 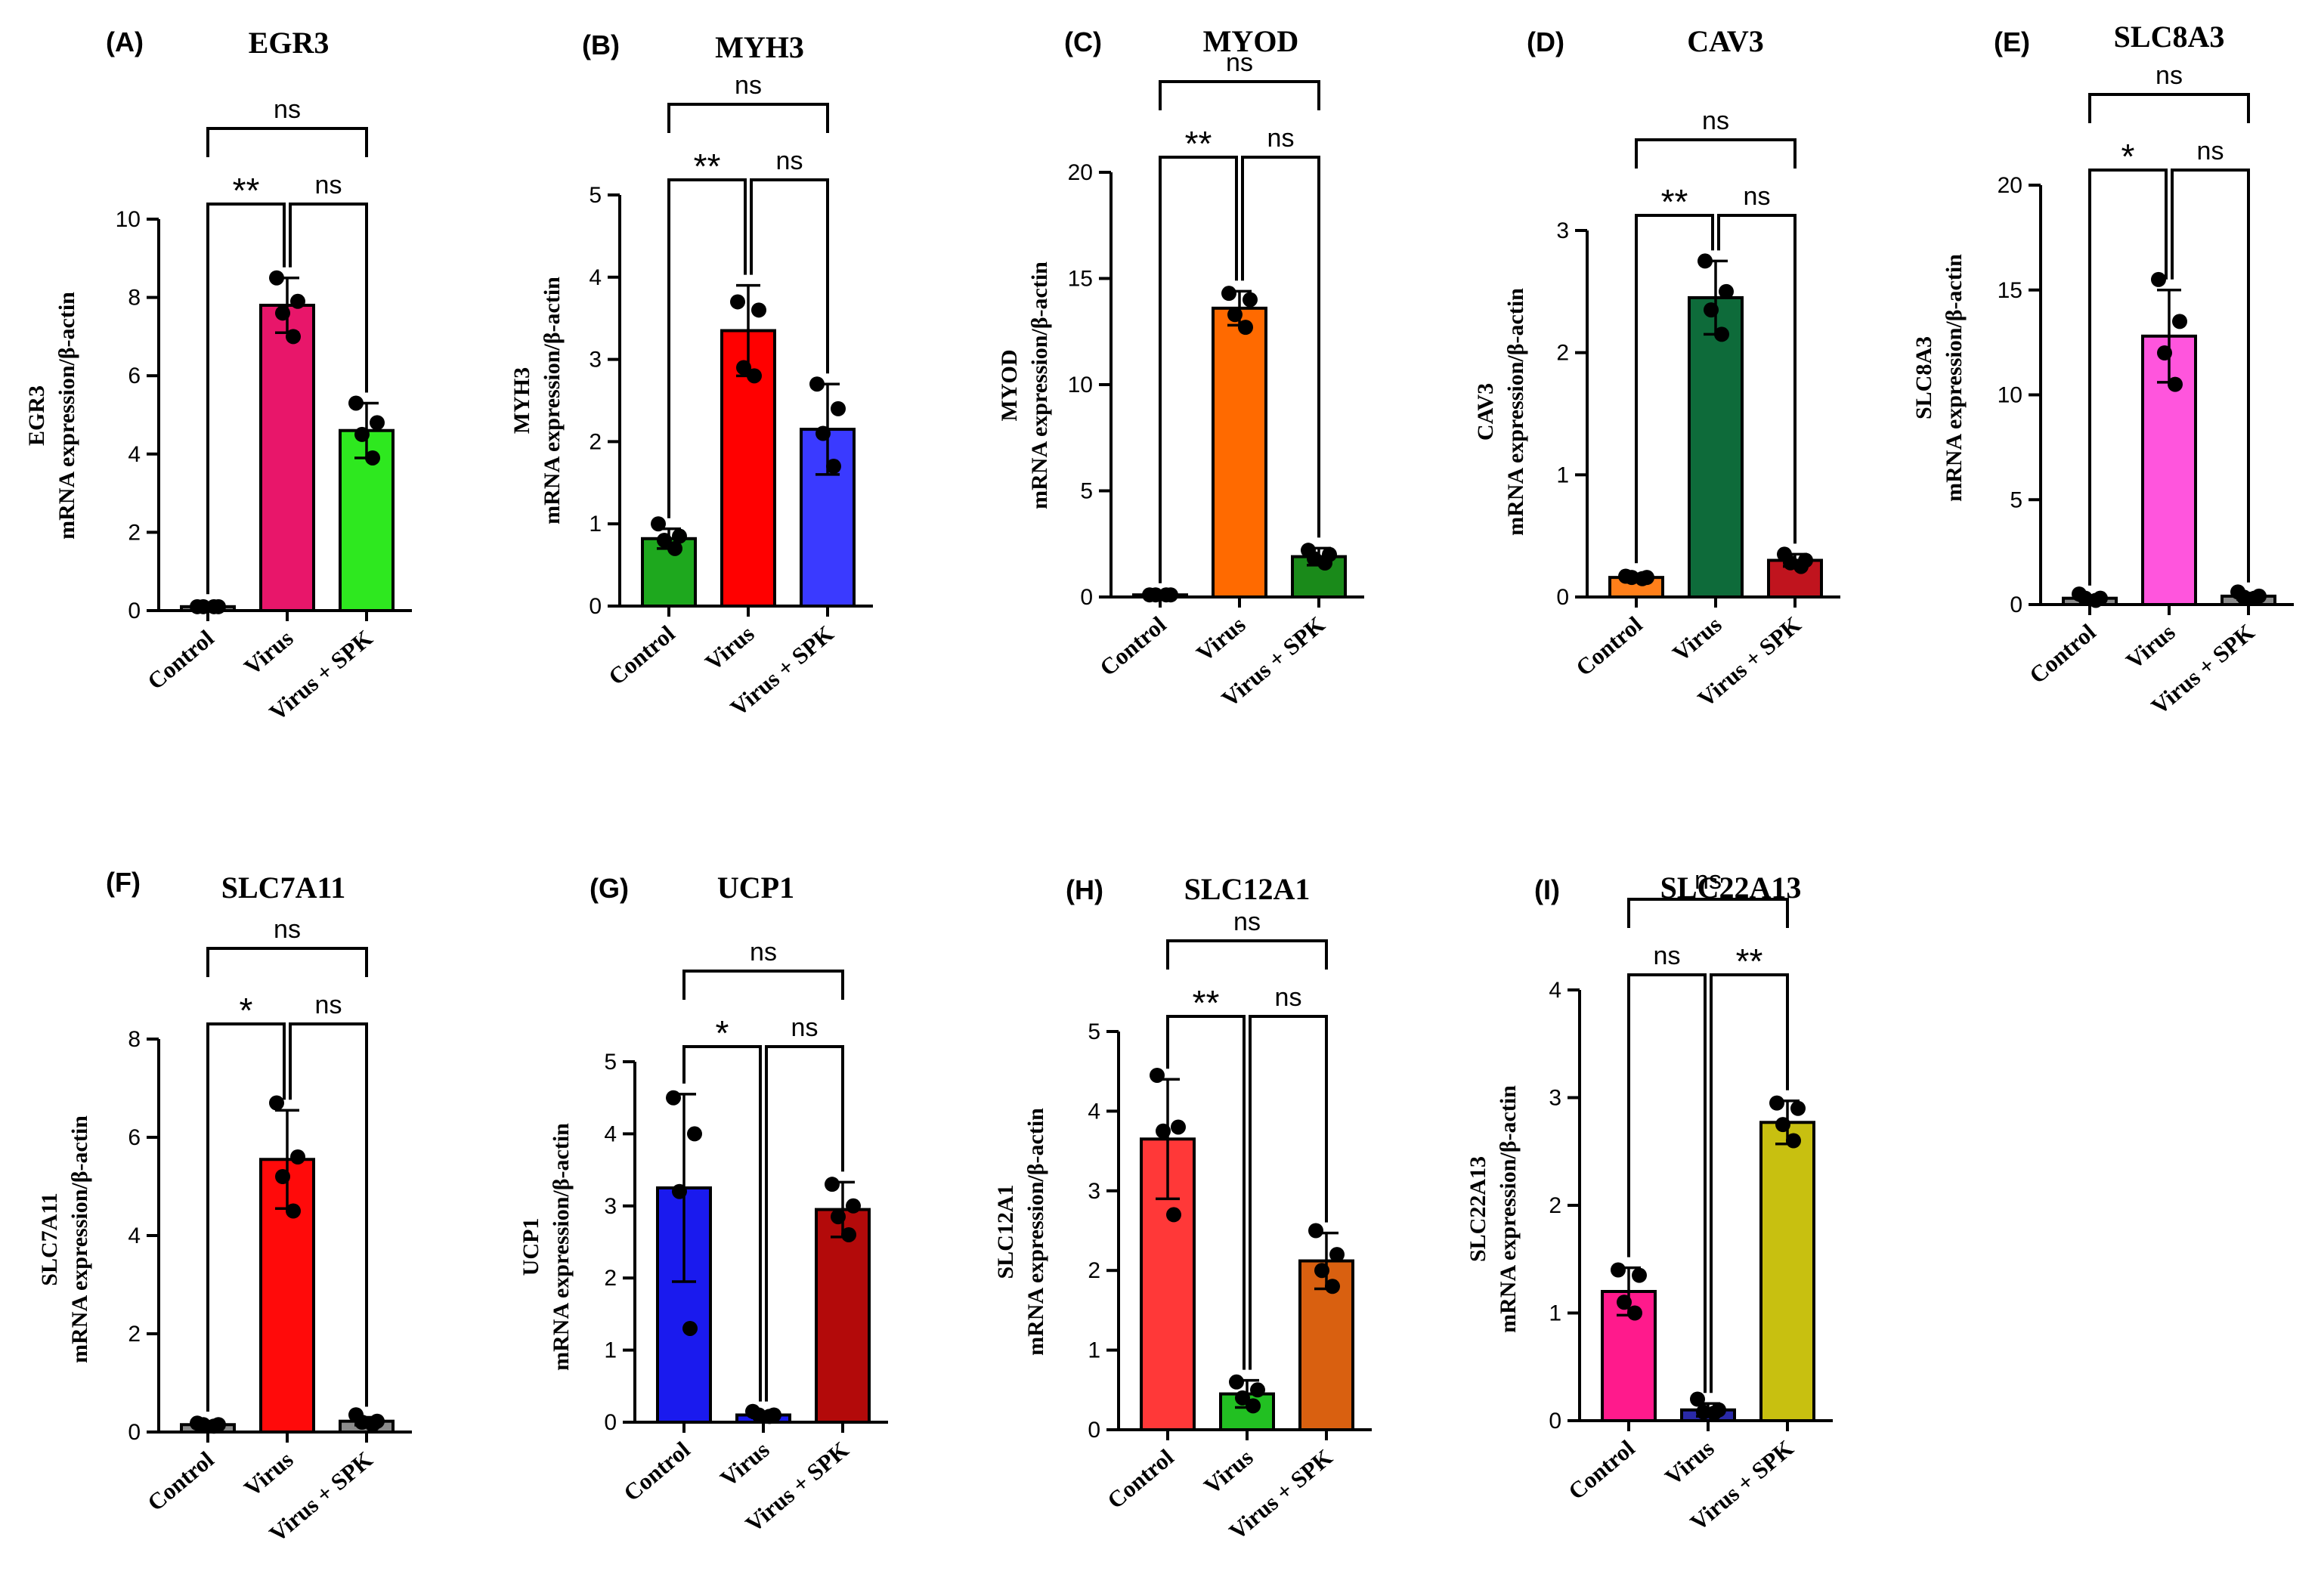 I want to click on y-axis-label: SLC22A13 mRNA expression/β-actin, so click(x=1493, y=1209).